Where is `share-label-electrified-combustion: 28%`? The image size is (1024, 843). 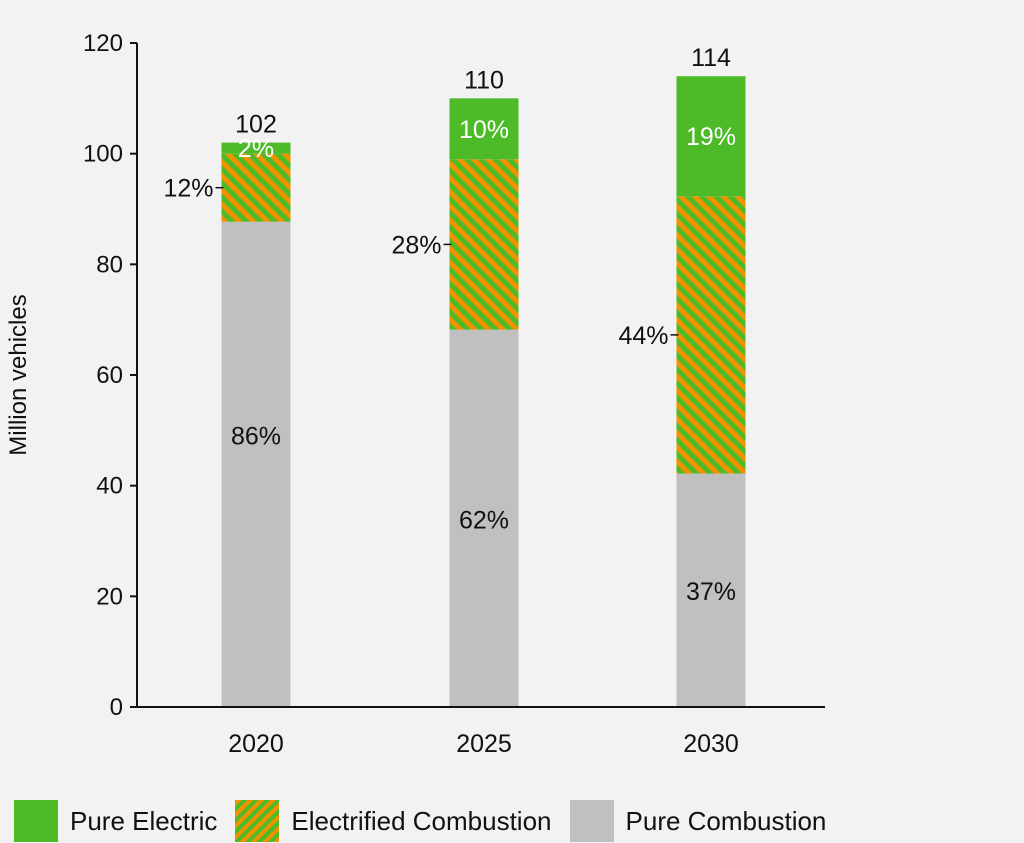 share-label-electrified-combustion: 28% is located at coordinates (416, 245).